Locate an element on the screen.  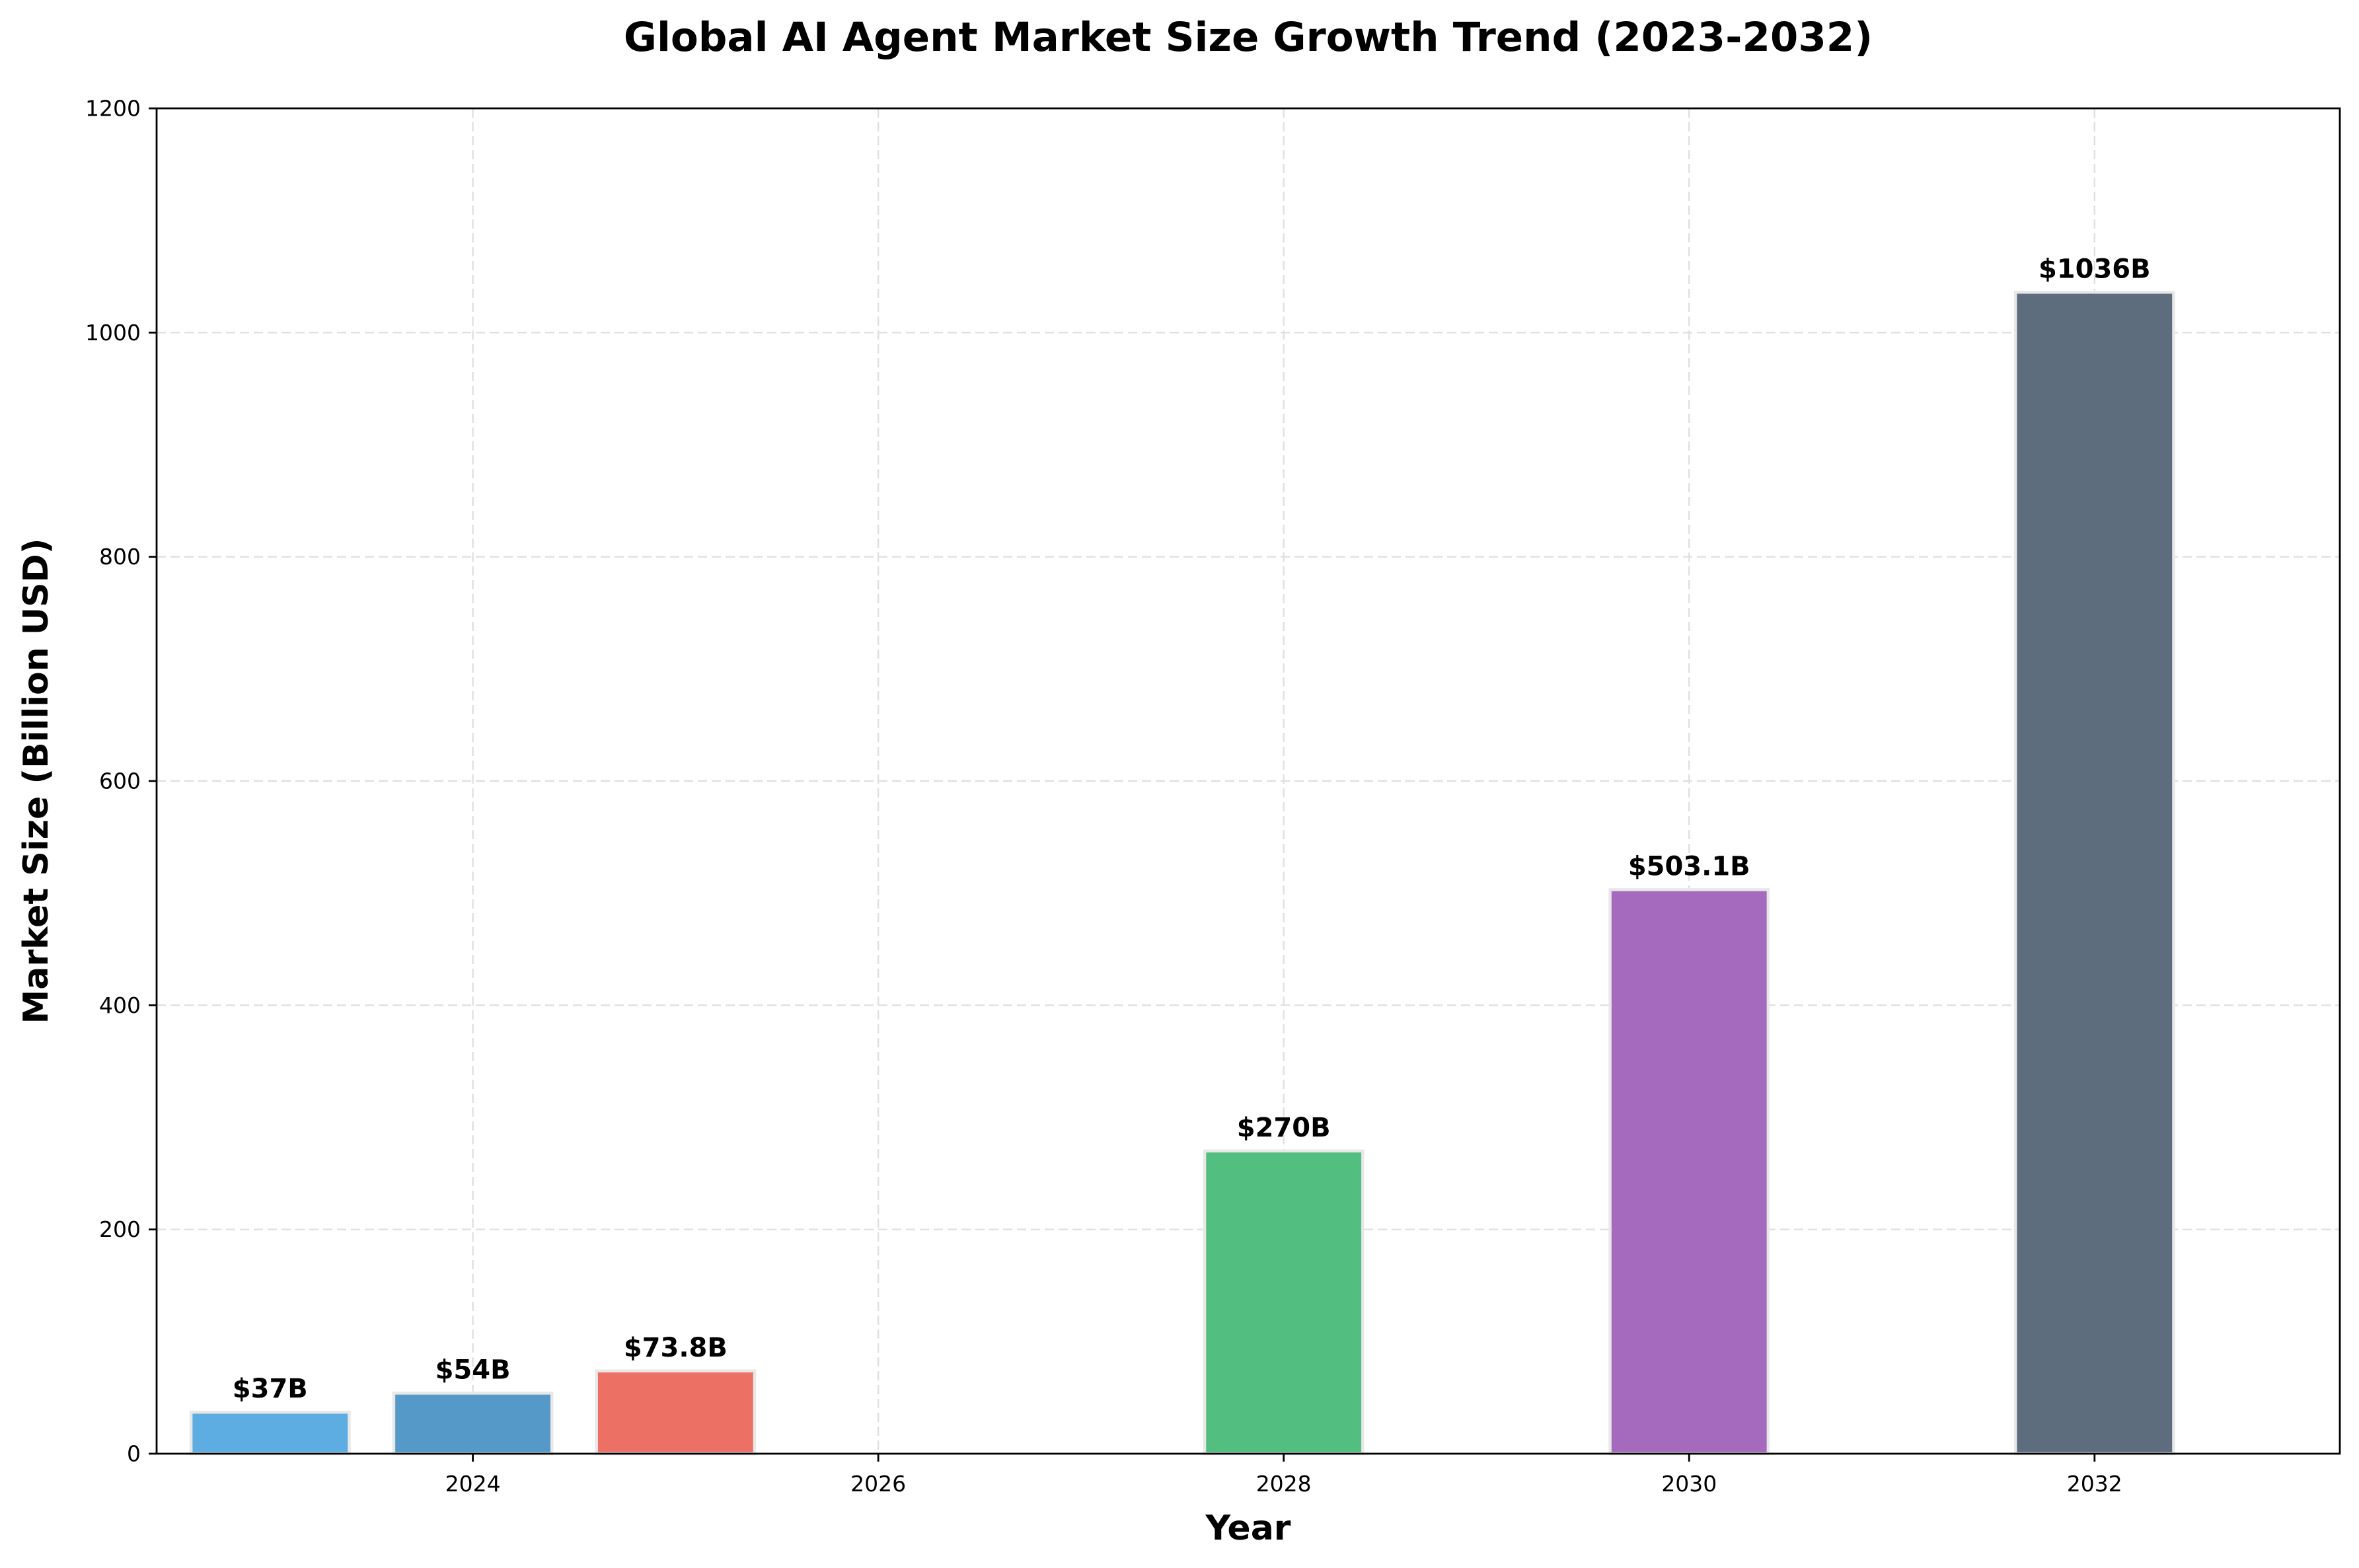
bar-2028 is located at coordinates (1284, 1302).